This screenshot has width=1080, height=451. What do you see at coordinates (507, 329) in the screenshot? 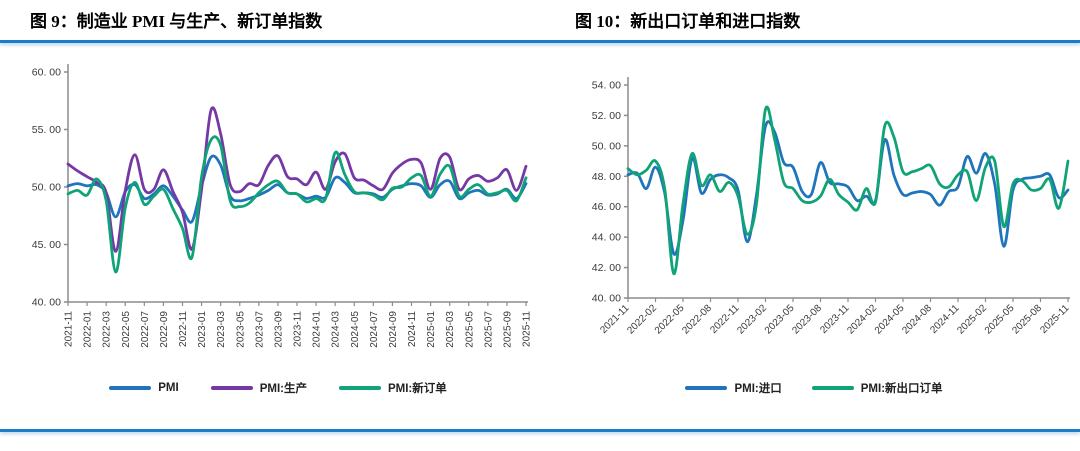
I see `svg-text: 2025-09` at bounding box center [507, 329].